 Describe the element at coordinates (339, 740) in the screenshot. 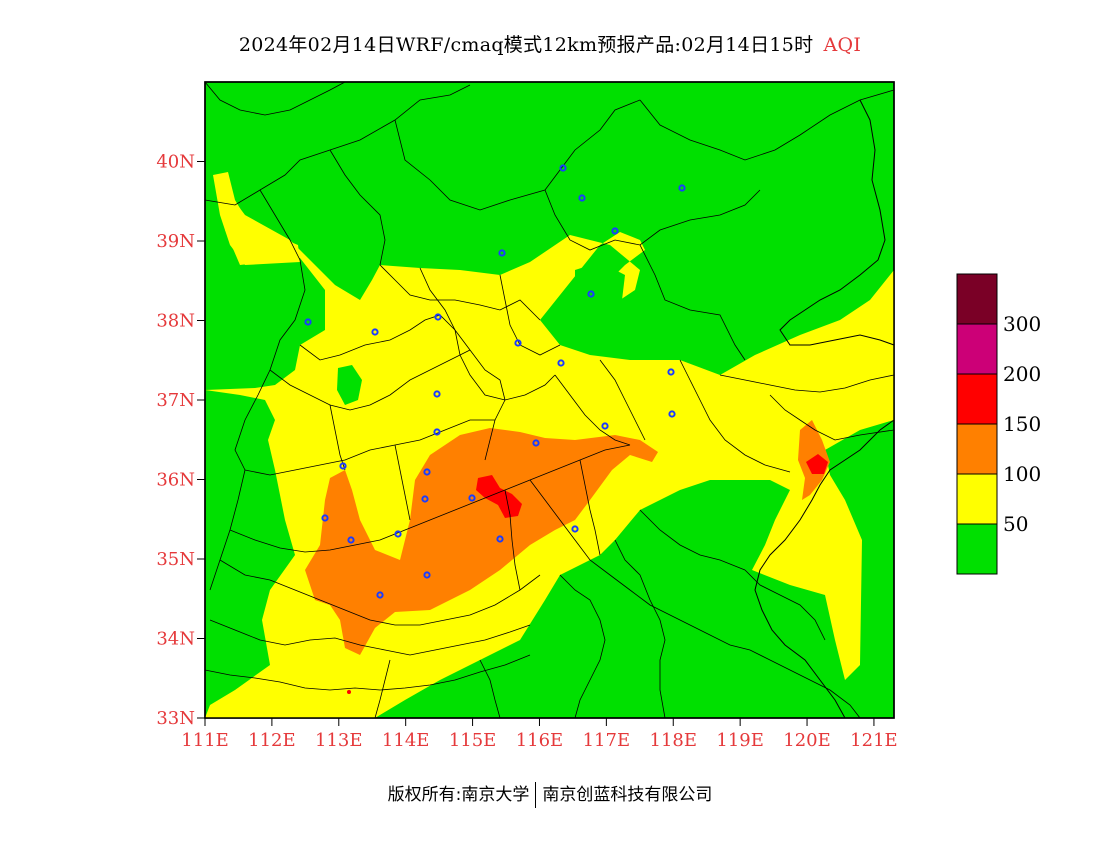

I see `lon-tick-label: 113E` at that location.